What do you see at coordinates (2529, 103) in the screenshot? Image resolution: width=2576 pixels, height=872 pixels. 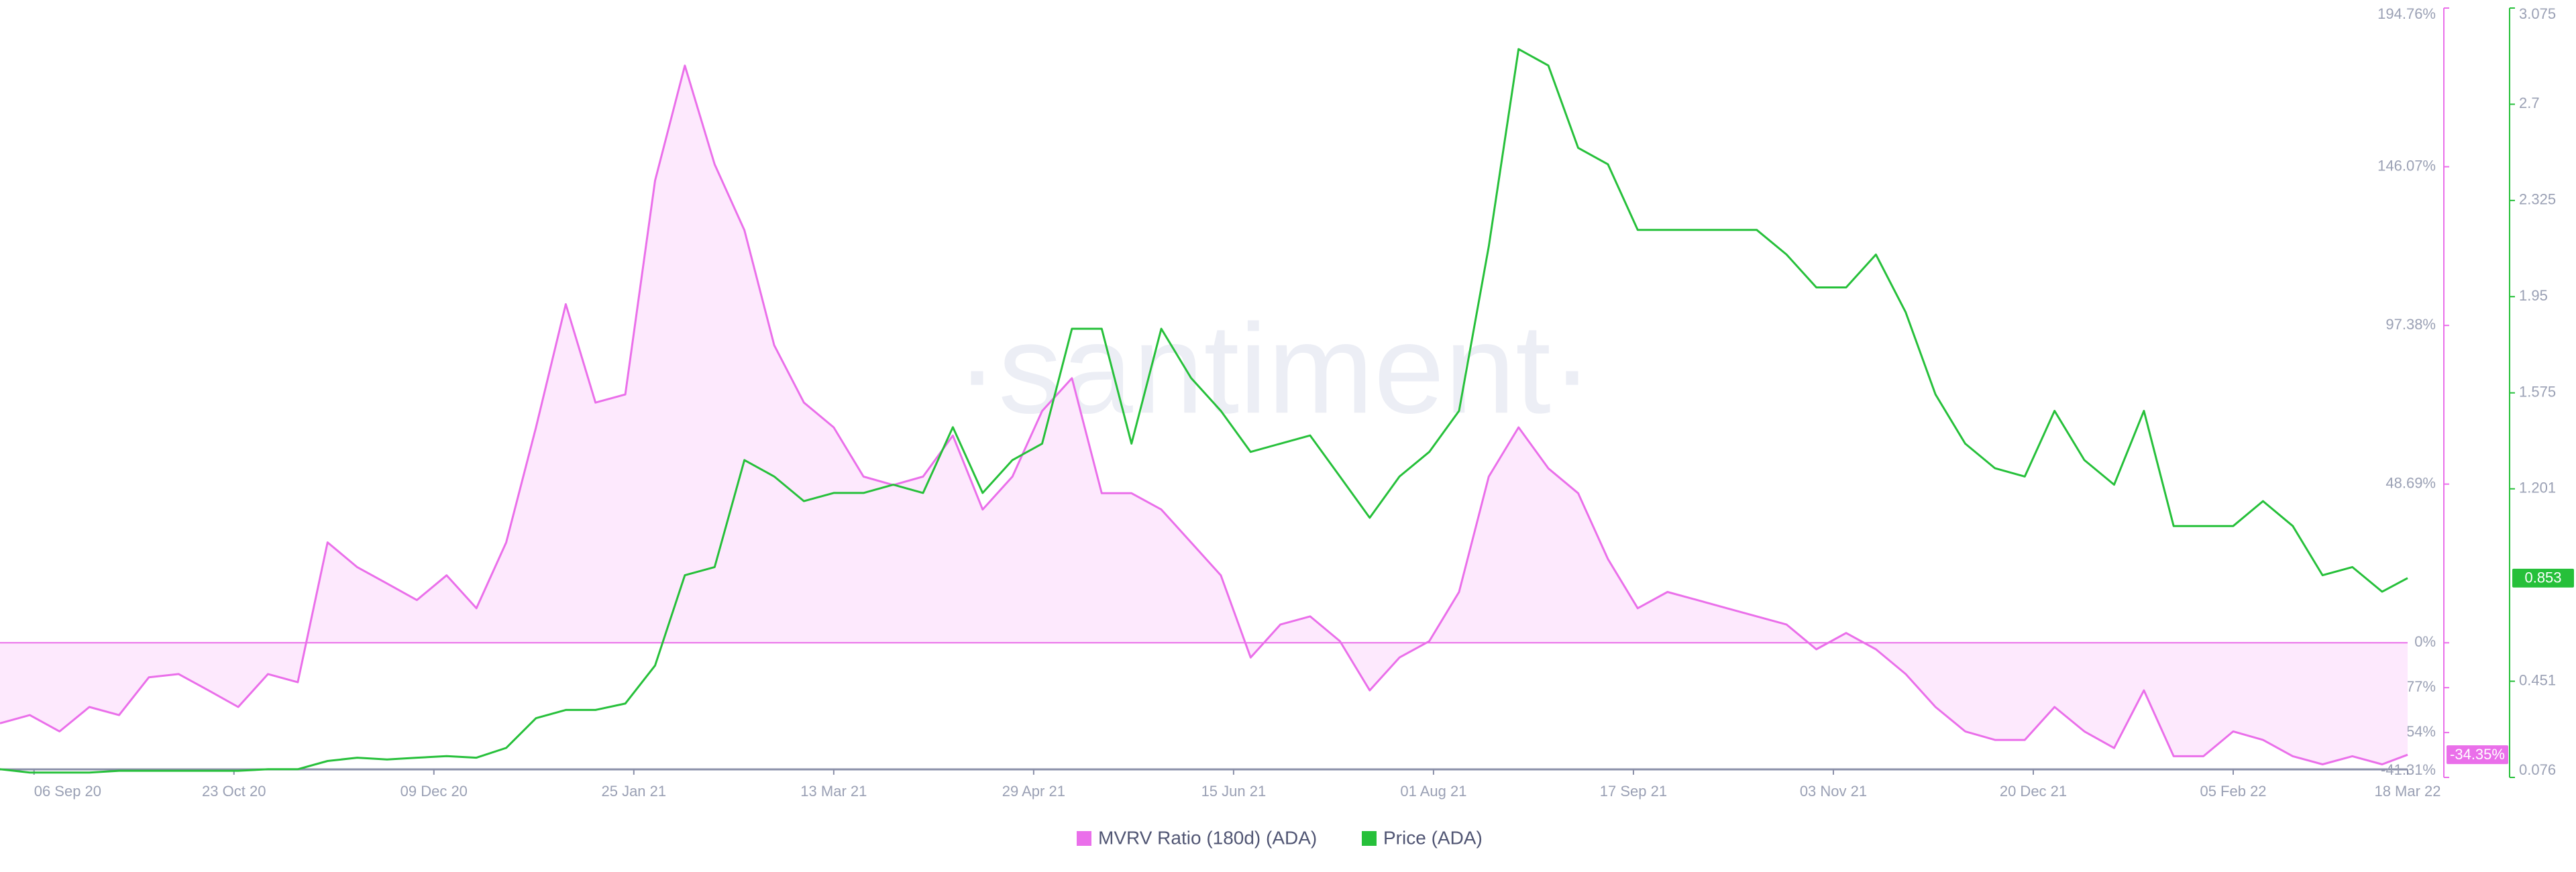 I see `y2-tick-label: 2.7` at bounding box center [2529, 103].